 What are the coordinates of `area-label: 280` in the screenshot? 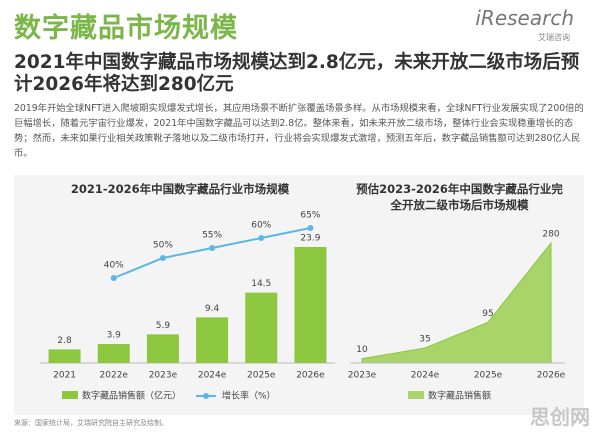 It's located at (550, 235).